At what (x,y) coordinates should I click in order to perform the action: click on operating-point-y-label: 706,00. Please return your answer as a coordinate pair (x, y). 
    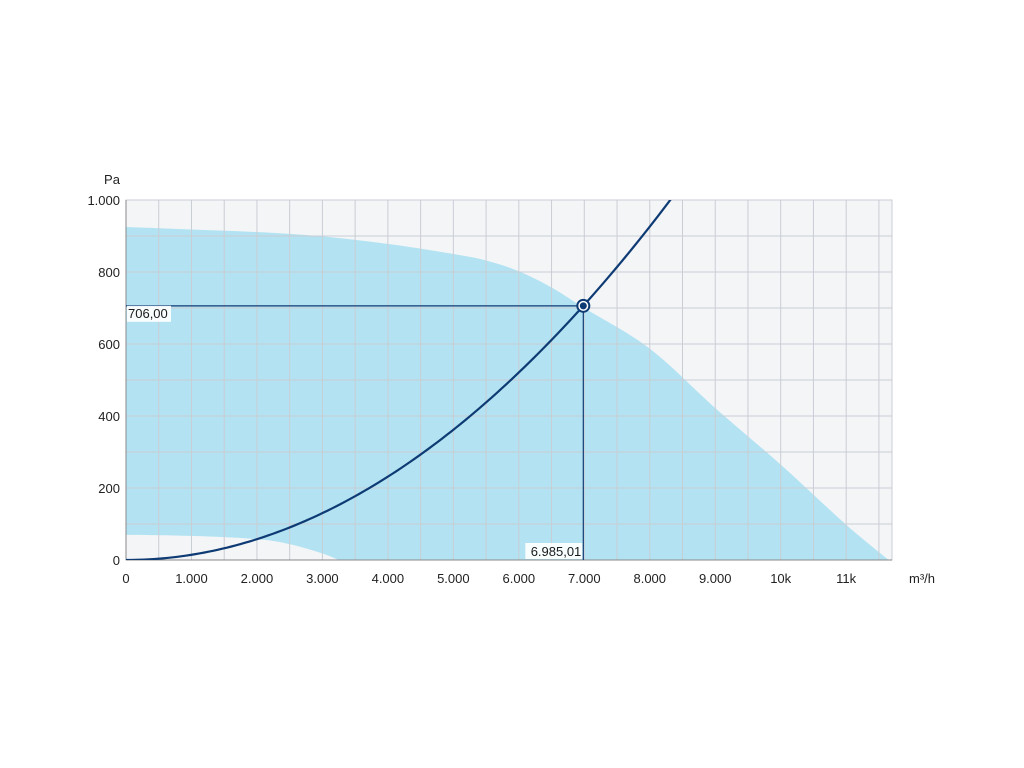
    Looking at the image, I should click on (148, 313).